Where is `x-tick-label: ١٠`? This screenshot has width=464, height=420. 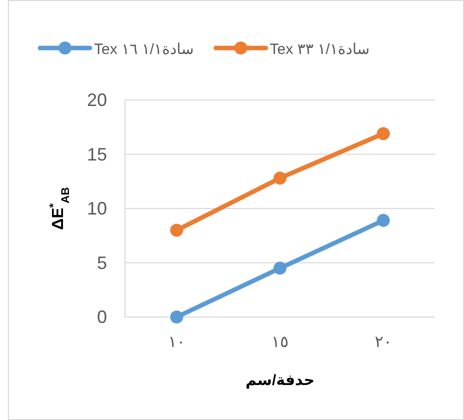
x-tick-label: ١٠ is located at coordinates (177, 342).